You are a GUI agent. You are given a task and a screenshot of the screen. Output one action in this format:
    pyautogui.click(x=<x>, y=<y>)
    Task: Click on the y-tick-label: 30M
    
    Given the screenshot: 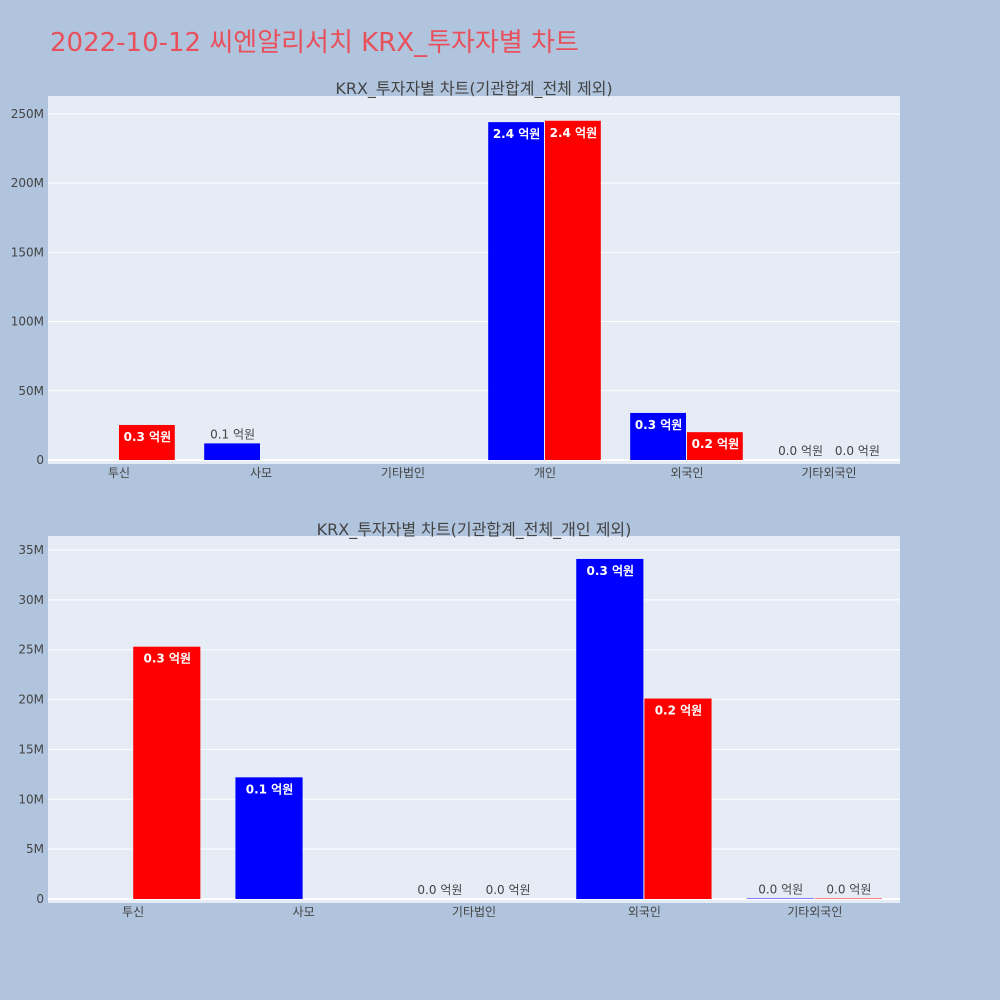 What is the action you would take?
    pyautogui.click(x=31, y=600)
    